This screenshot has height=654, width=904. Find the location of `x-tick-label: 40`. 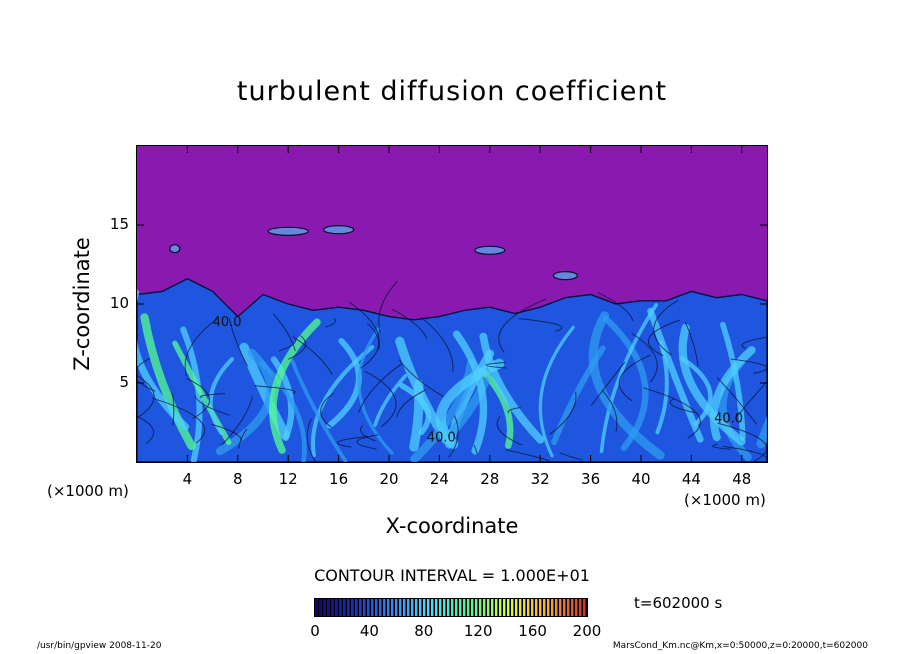

x-tick-label: 40 is located at coordinates (641, 479).